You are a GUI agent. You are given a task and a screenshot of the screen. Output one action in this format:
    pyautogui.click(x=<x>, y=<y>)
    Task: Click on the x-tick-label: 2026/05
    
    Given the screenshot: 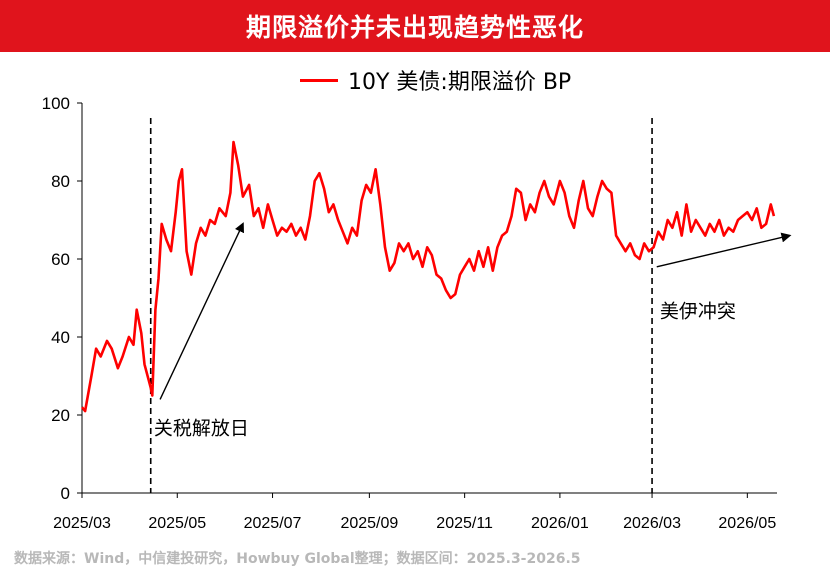 What is the action you would take?
    pyautogui.click(x=747, y=523)
    